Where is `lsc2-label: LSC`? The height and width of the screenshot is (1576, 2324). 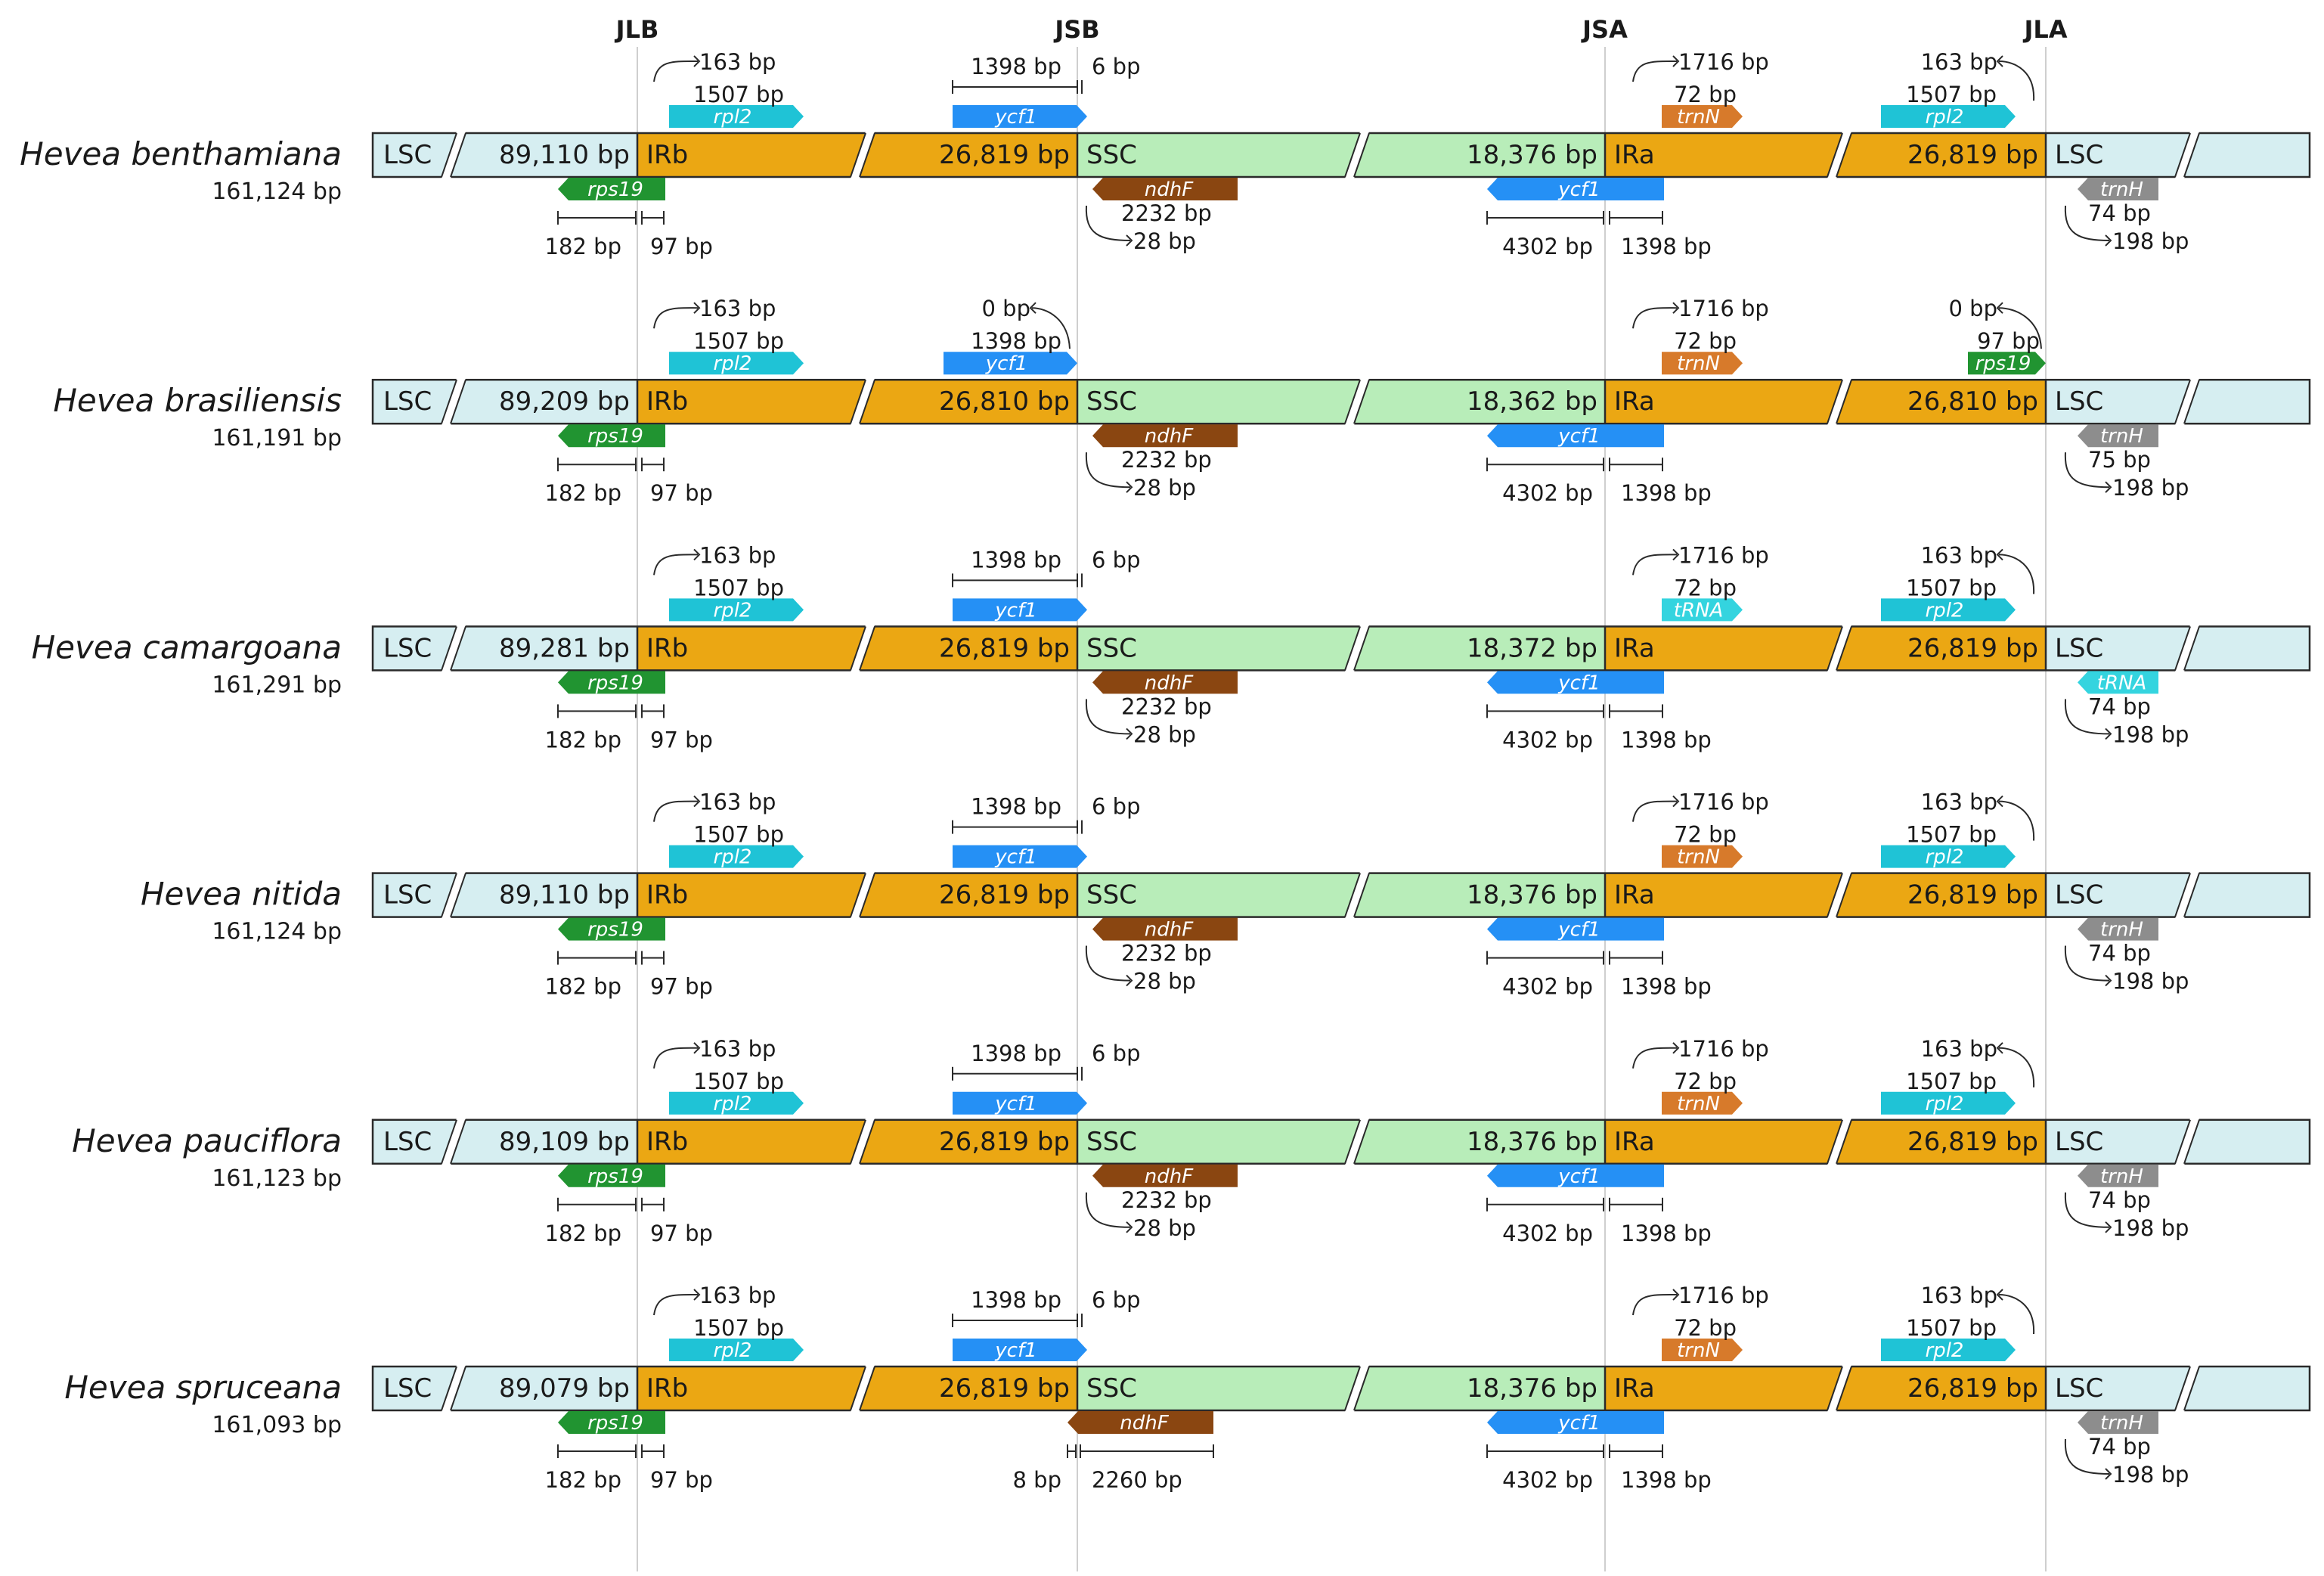
lsc2-label: LSC is located at coordinates (2079, 895).